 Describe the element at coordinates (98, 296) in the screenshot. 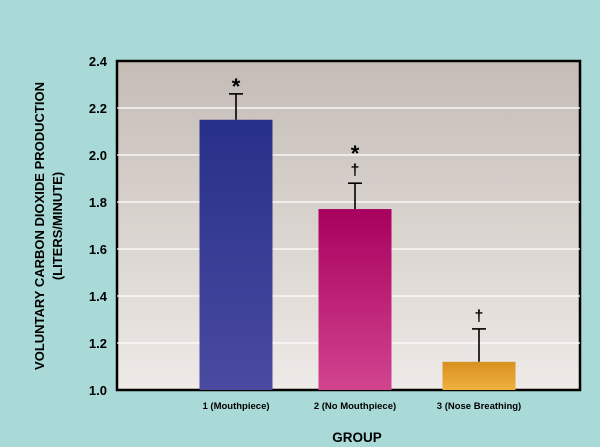

I see `y-tick-label: 1.4` at that location.